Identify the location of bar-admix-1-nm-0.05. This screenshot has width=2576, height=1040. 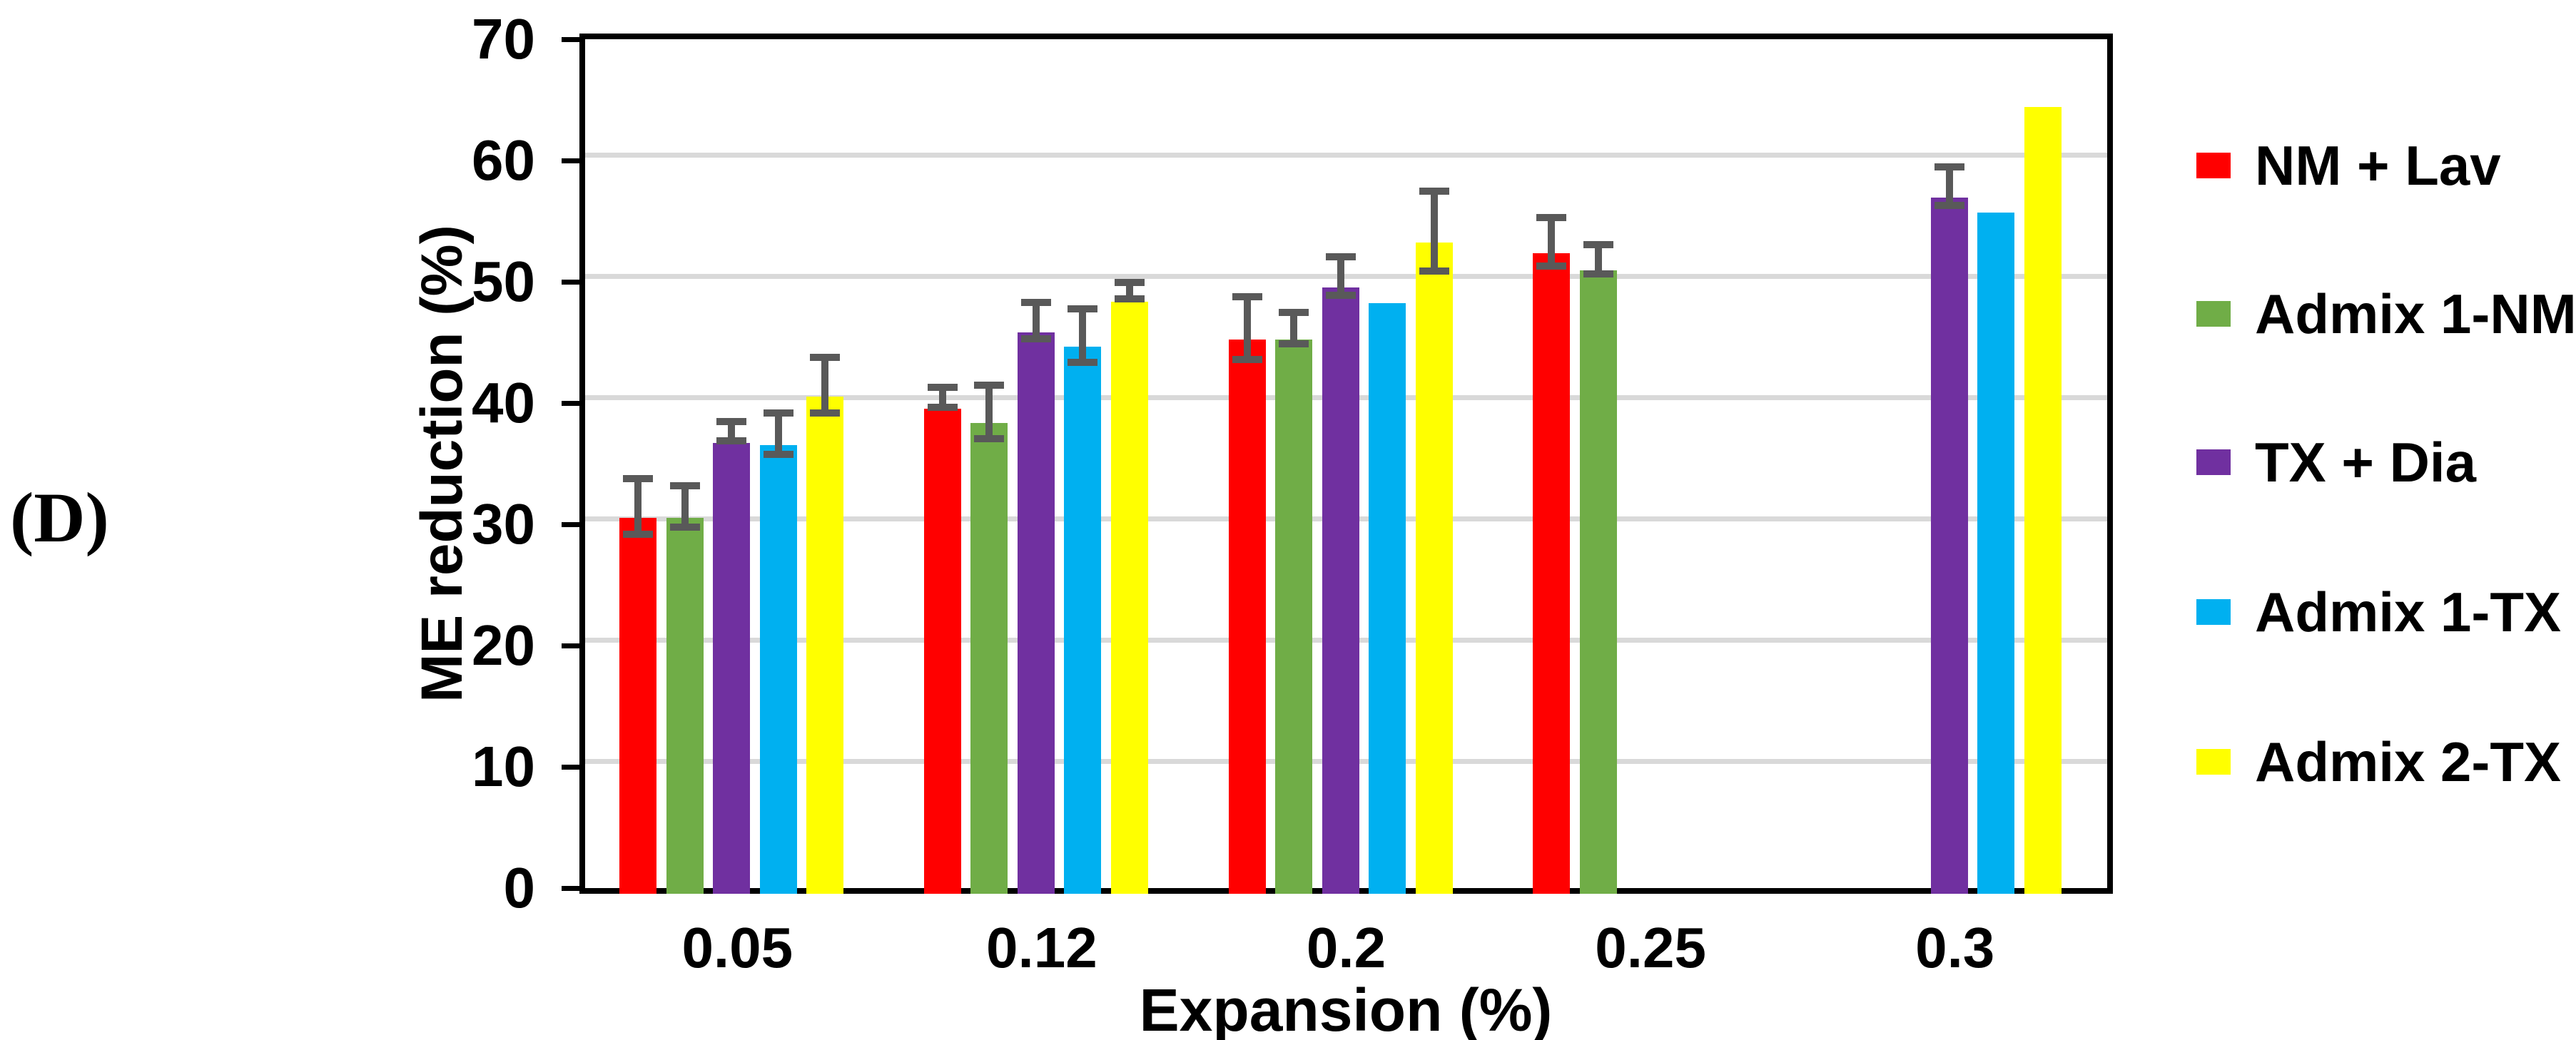
(685, 706).